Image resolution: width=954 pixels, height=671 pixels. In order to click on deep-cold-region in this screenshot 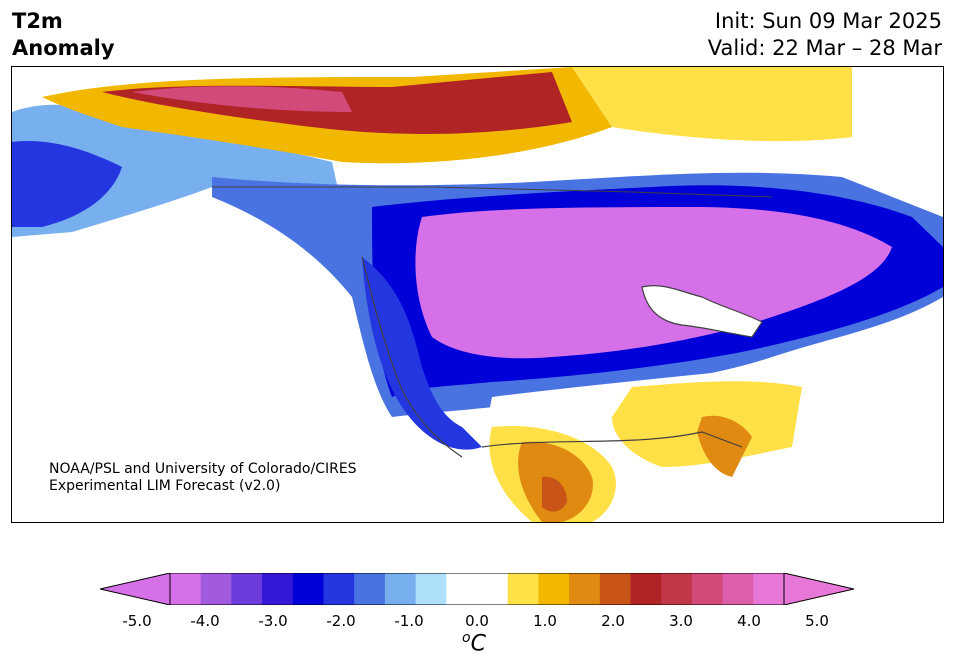, I will do `click(653, 283)`.